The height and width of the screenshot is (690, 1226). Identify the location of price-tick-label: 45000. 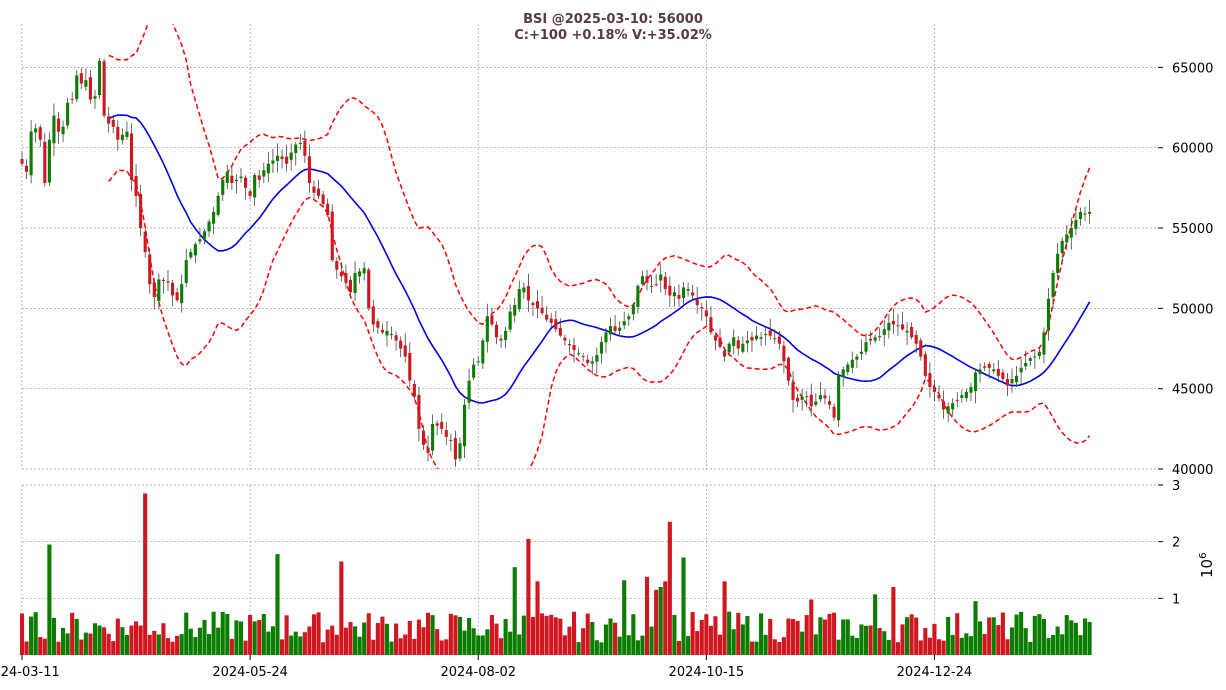
(1192, 390).